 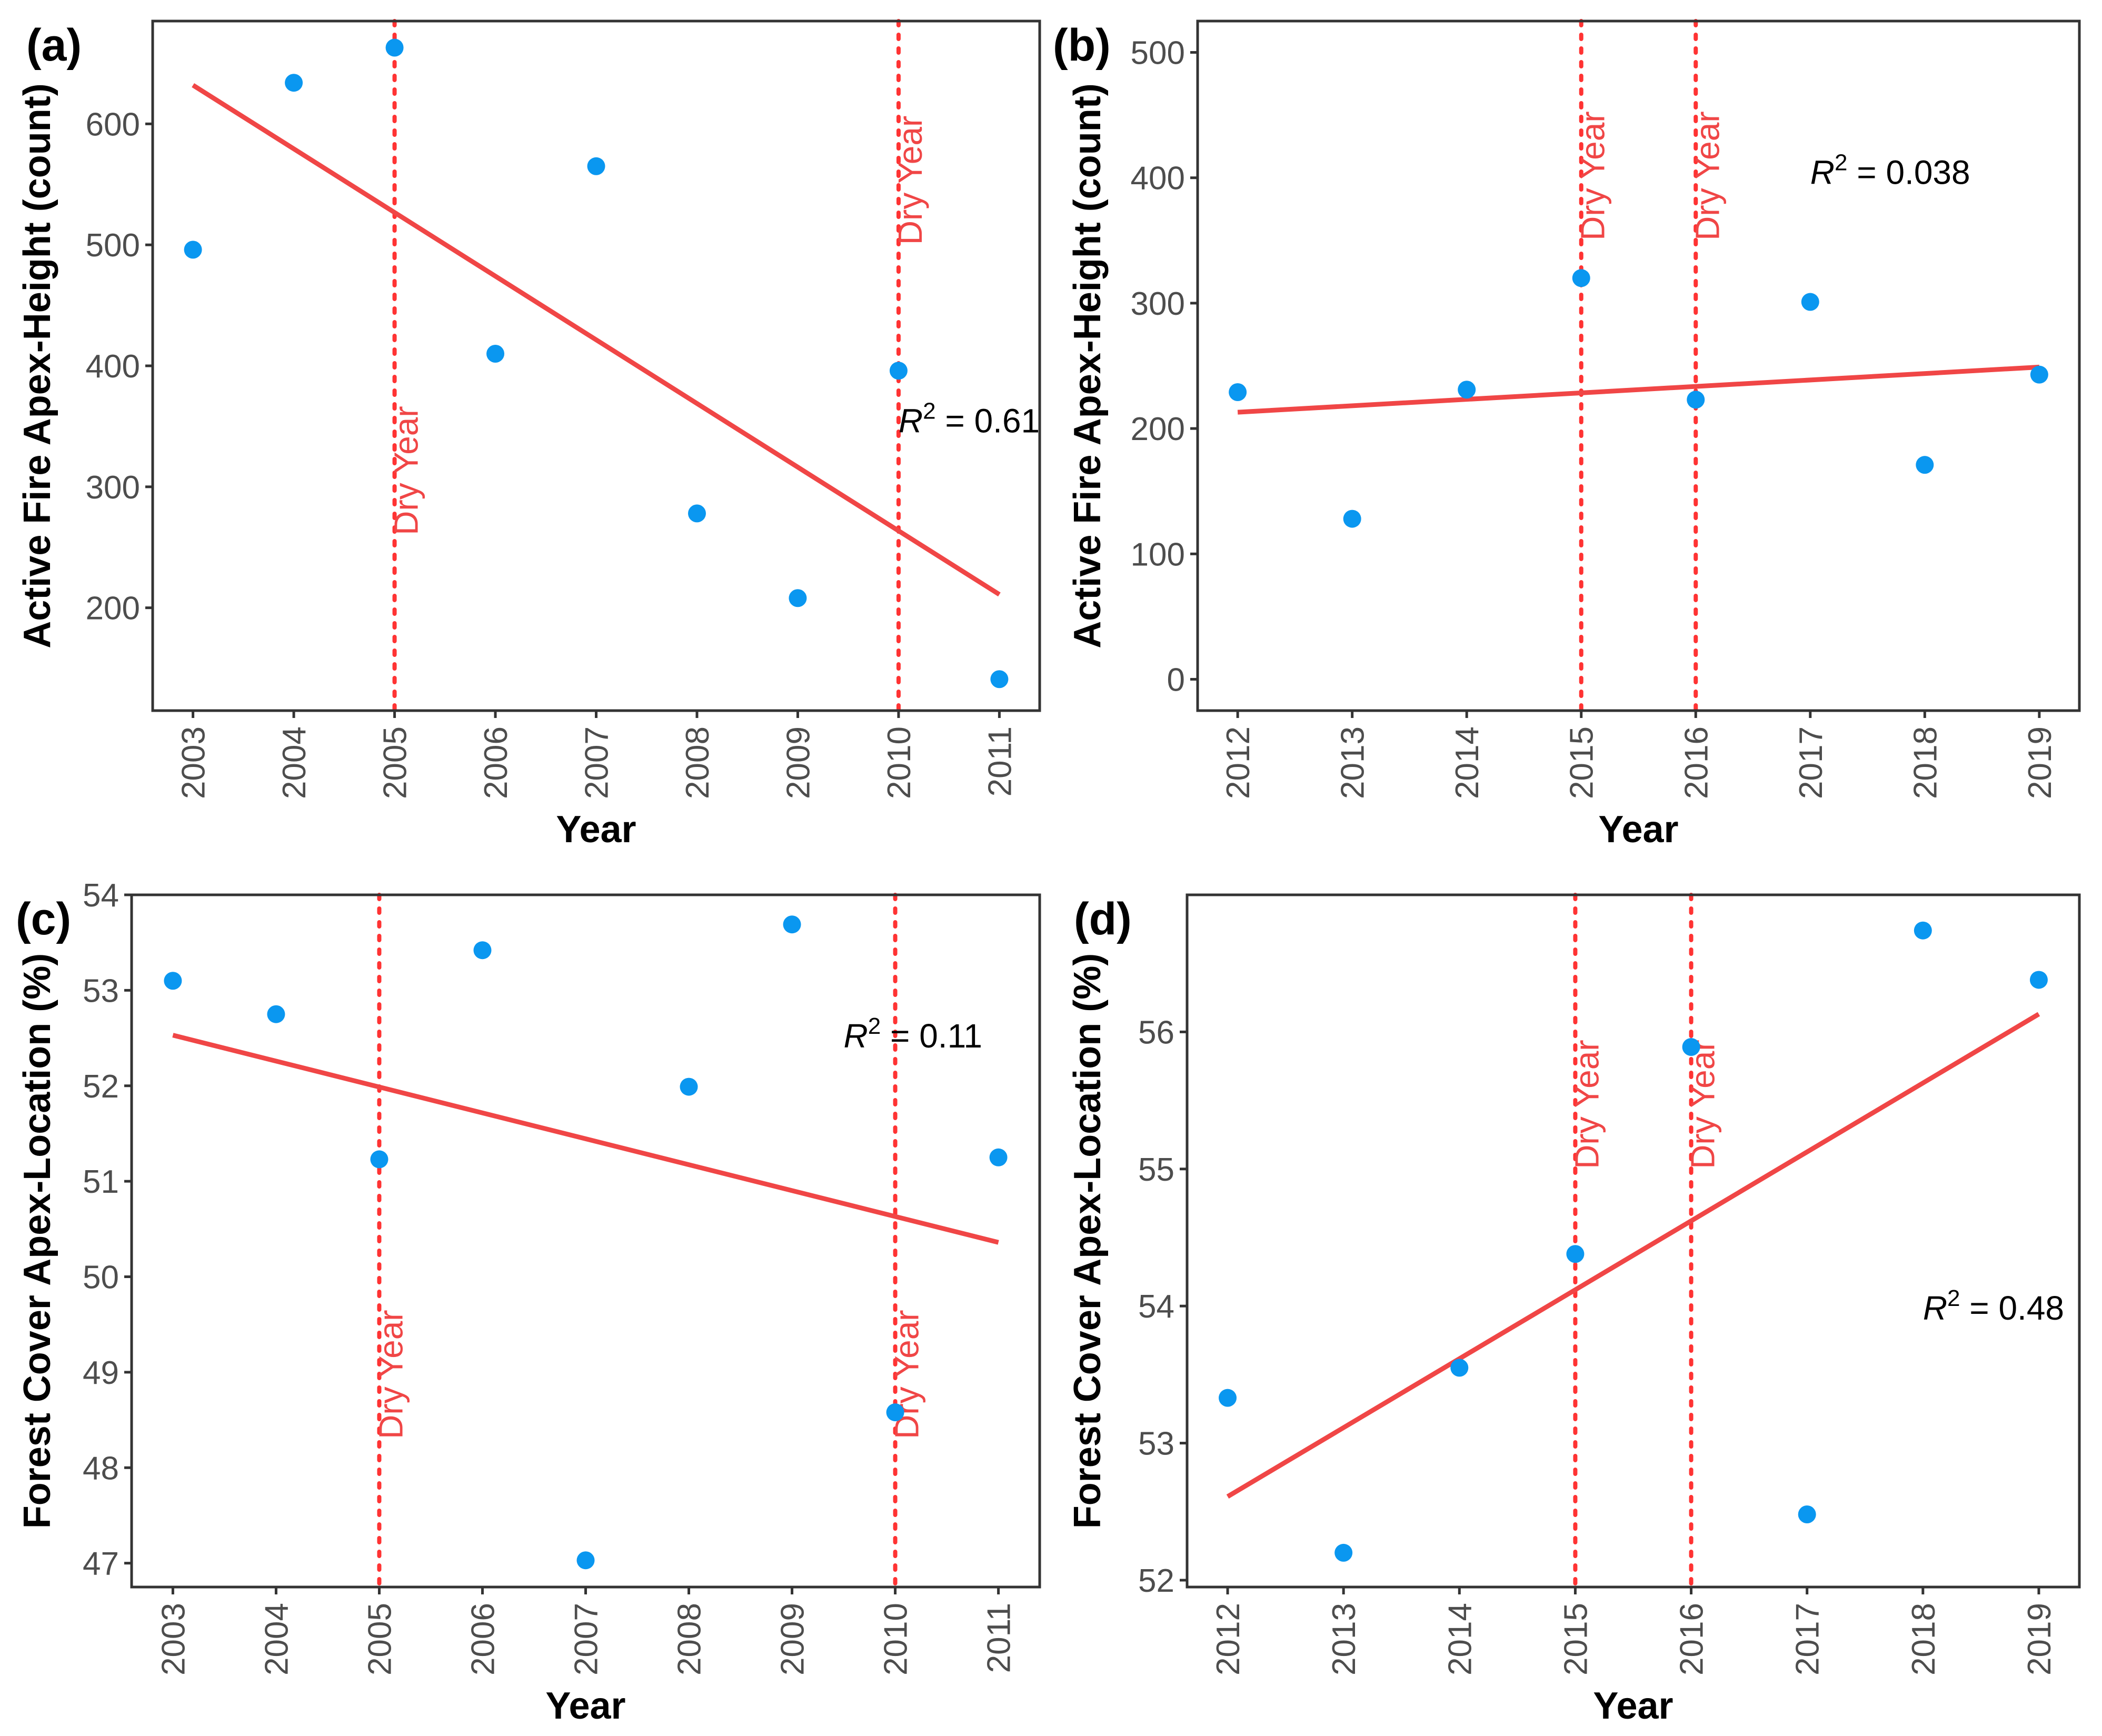 I want to click on x-tick-label: 2005, so click(x=396, y=762).